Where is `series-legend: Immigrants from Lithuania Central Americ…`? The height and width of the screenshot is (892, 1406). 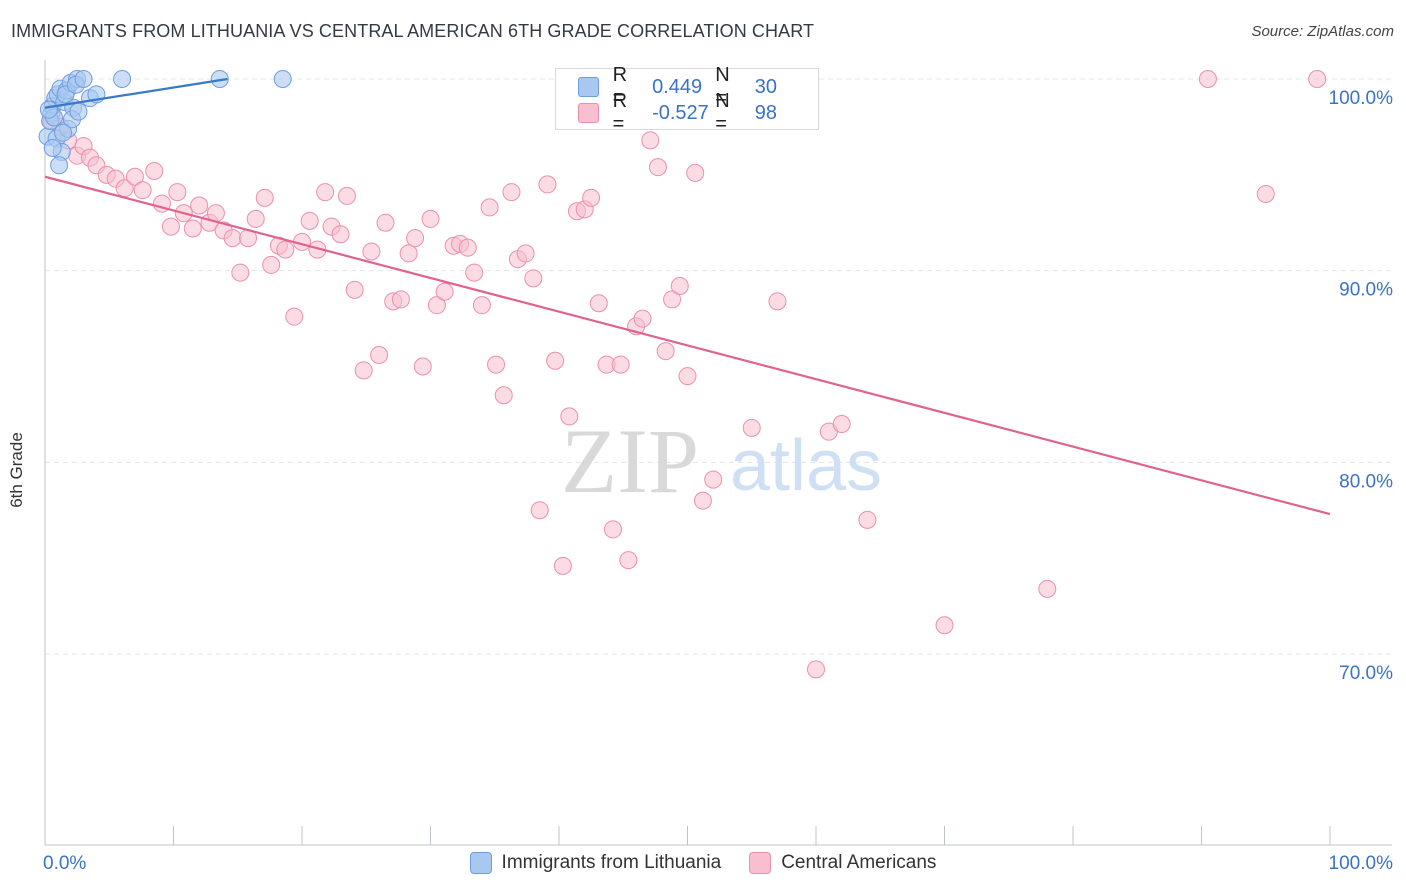
series-legend: Immigrants from Lithuania Central Americ… is located at coordinates (703, 863).